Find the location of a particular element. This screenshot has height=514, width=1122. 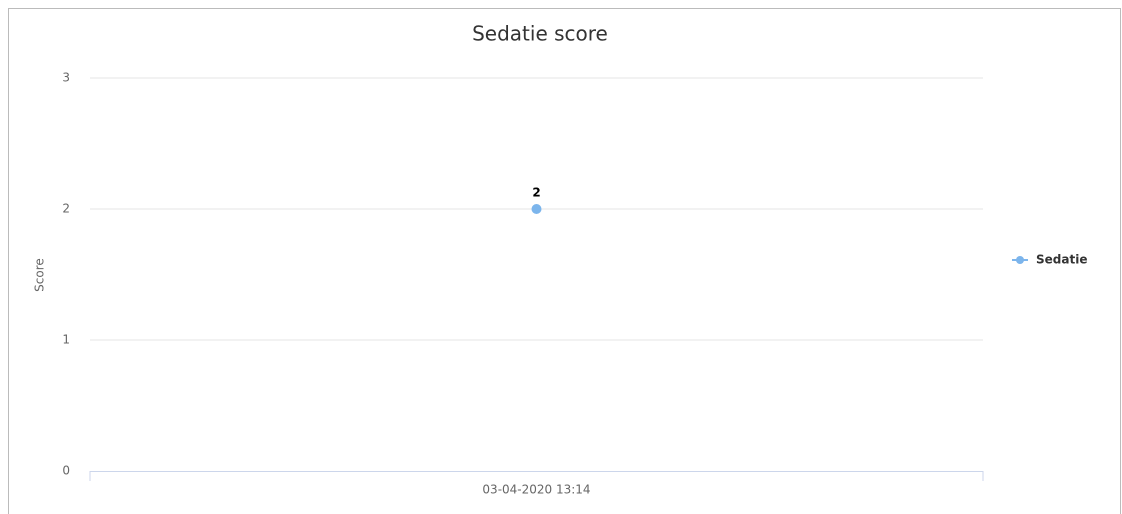

data-point is located at coordinates (536, 209).